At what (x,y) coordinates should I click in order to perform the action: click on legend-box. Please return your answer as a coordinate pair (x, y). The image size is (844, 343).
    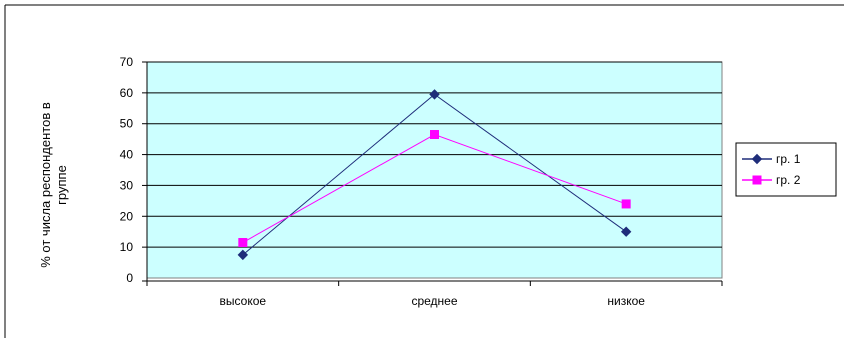
    Looking at the image, I should click on (786, 169).